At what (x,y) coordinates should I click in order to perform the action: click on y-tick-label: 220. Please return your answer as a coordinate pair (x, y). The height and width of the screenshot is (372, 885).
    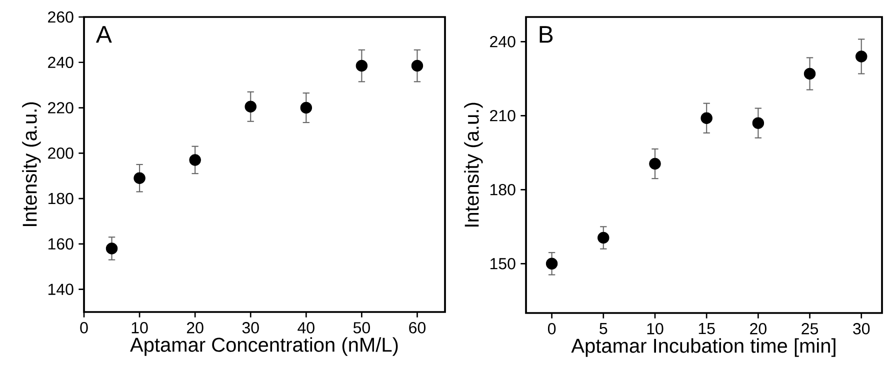
    Looking at the image, I should click on (61, 108).